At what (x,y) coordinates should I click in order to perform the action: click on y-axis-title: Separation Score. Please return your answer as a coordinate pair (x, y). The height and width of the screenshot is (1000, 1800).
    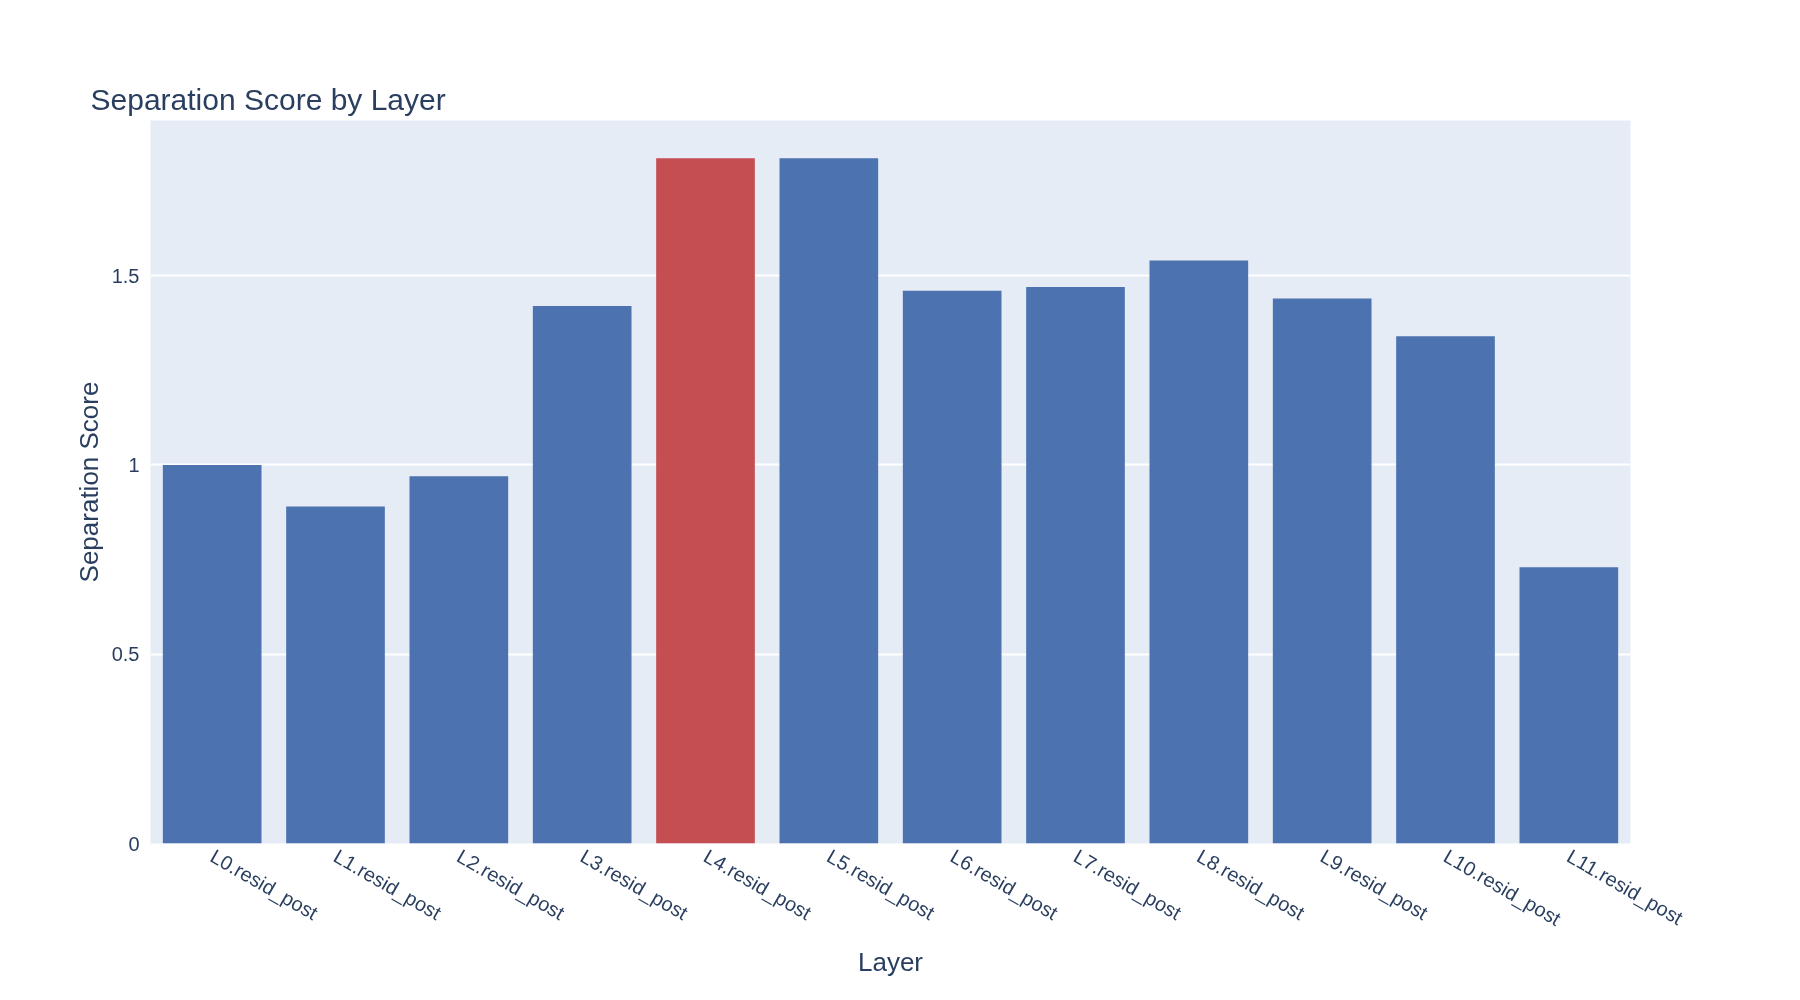
    Looking at the image, I should click on (88, 482).